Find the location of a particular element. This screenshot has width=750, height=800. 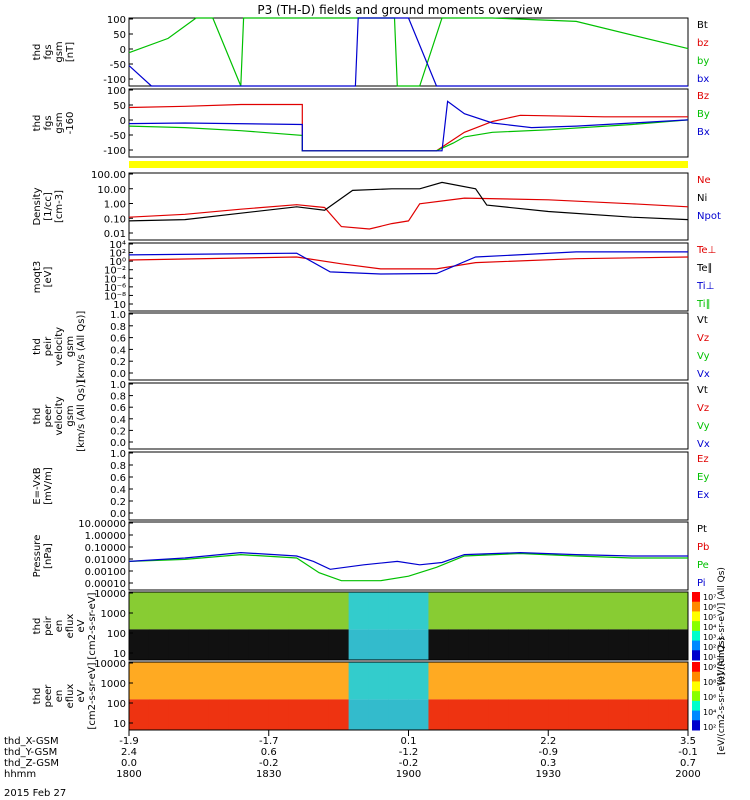

y-axis-label: [cm-3] is located at coordinates (59, 206).